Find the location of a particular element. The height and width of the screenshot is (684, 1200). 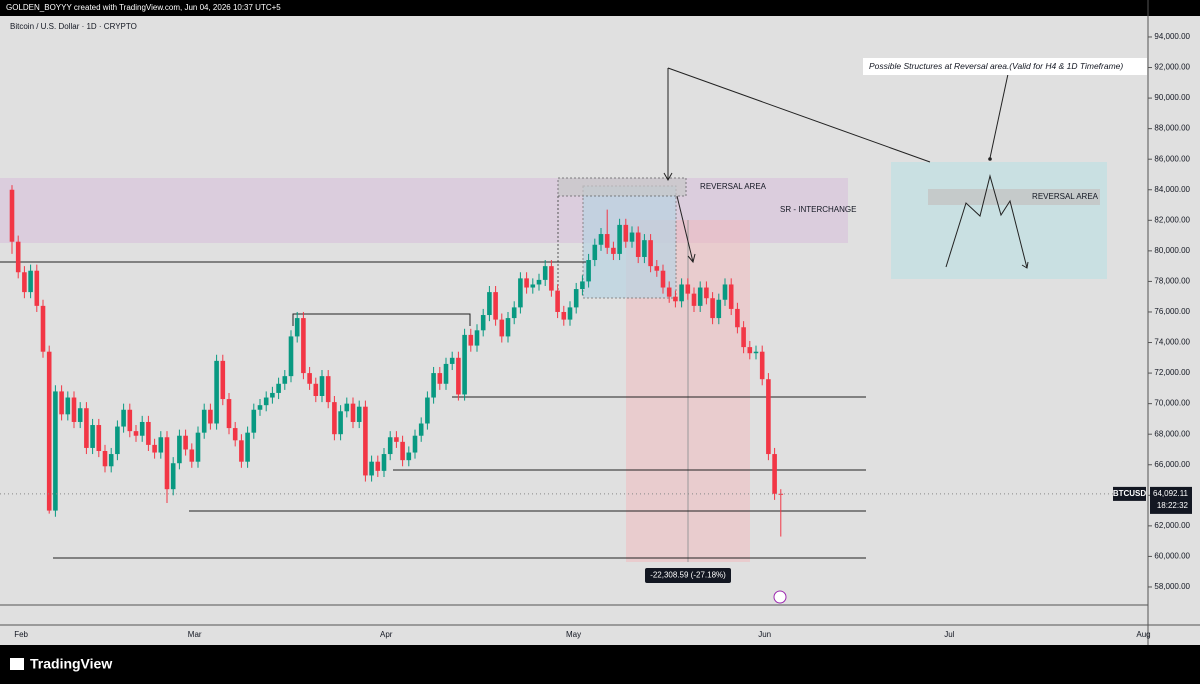

y-tick-label: 66,000.00 is located at coordinates (1172, 464).